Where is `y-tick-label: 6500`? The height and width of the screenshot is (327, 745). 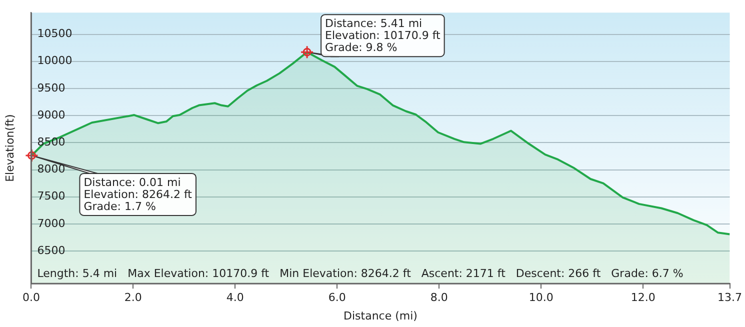 y-tick-label: 6500 is located at coordinates (51, 250).